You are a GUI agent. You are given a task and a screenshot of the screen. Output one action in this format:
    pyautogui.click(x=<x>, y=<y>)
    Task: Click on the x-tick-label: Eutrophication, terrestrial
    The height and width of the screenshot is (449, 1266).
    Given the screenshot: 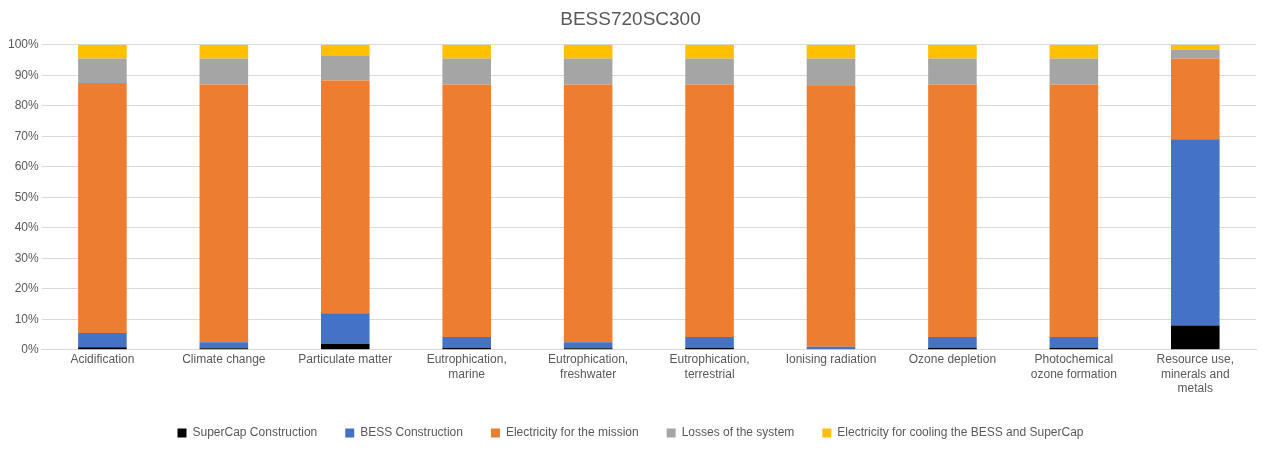 What is the action you would take?
    pyautogui.click(x=709, y=366)
    